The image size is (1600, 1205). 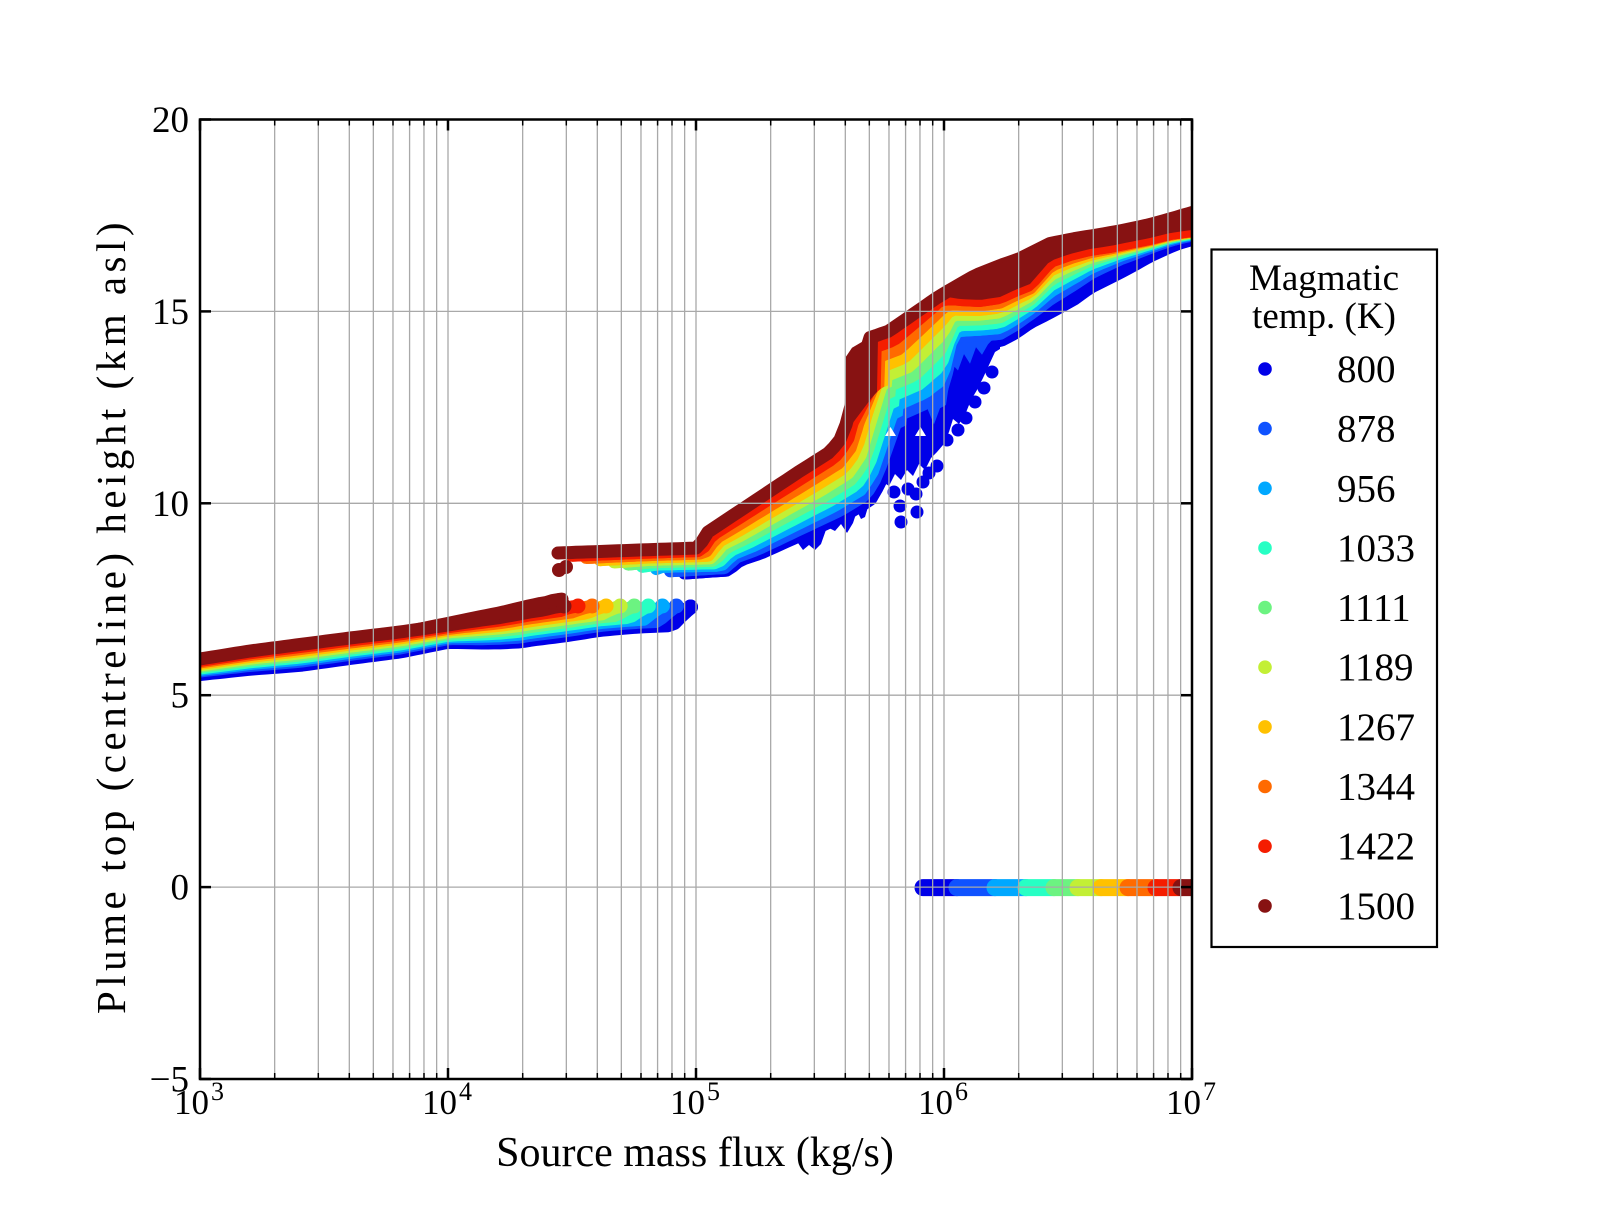 What do you see at coordinates (1375, 667) in the screenshot?
I see `svg-text: 1189` at bounding box center [1375, 667].